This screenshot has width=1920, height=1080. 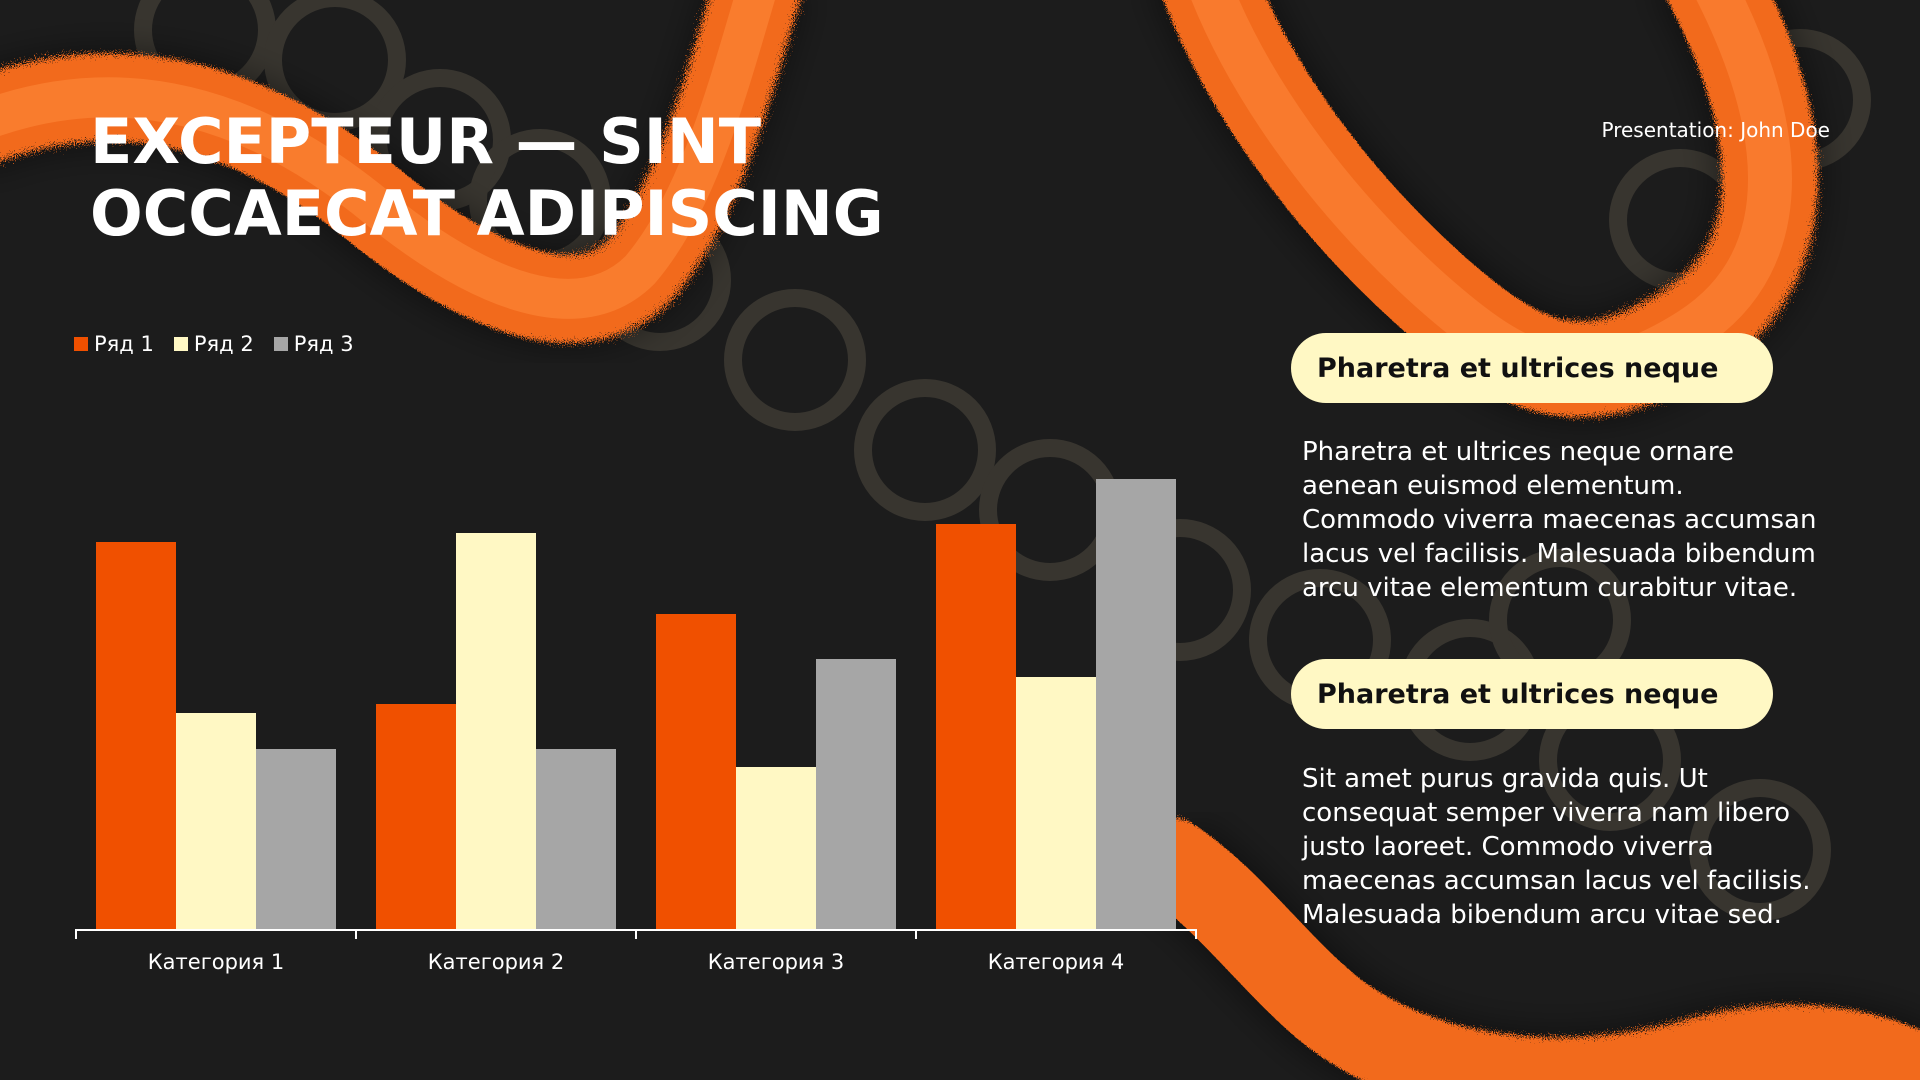 I want to click on card-heading-1: Pharetra et ultrices neque, so click(x=1532, y=368).